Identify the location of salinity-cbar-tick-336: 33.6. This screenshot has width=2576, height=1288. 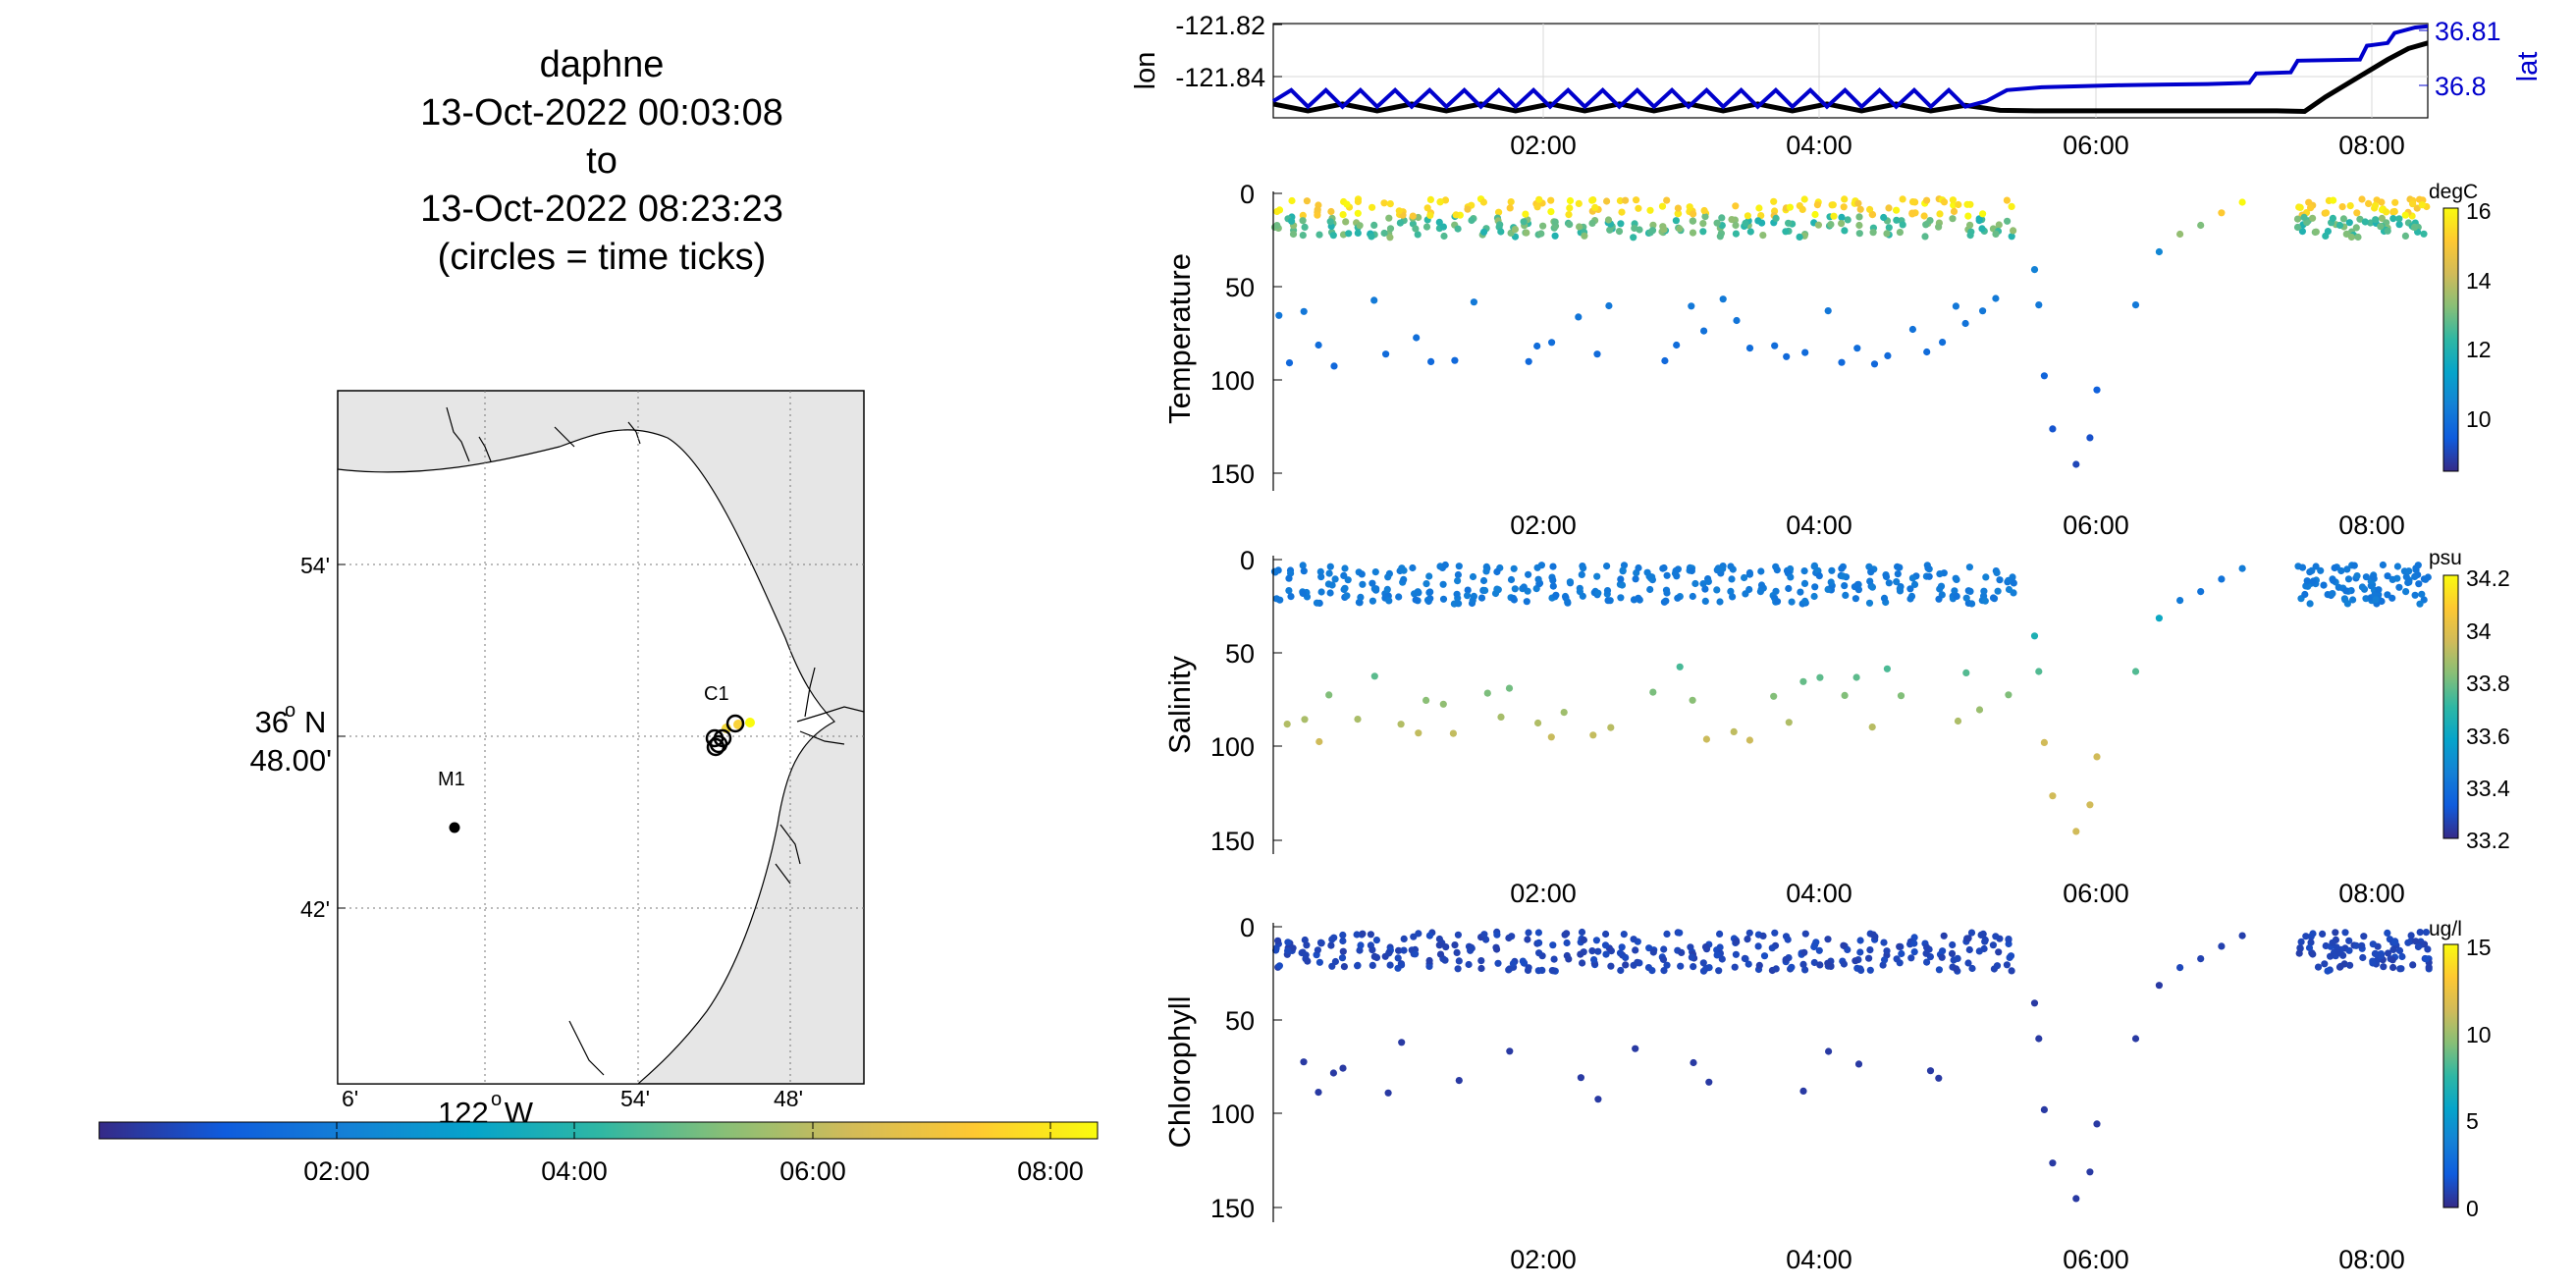
(2488, 736).